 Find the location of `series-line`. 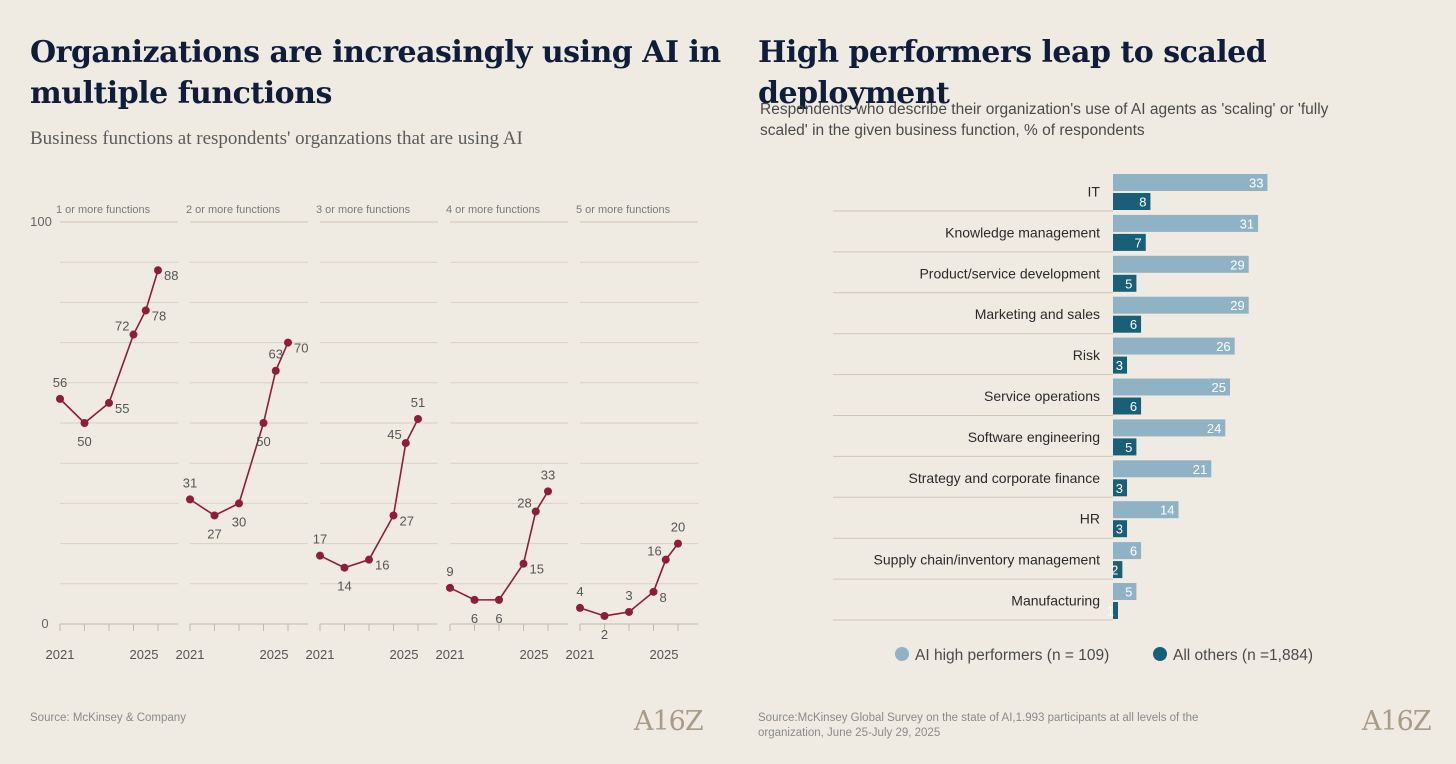

series-line is located at coordinates (369, 493).